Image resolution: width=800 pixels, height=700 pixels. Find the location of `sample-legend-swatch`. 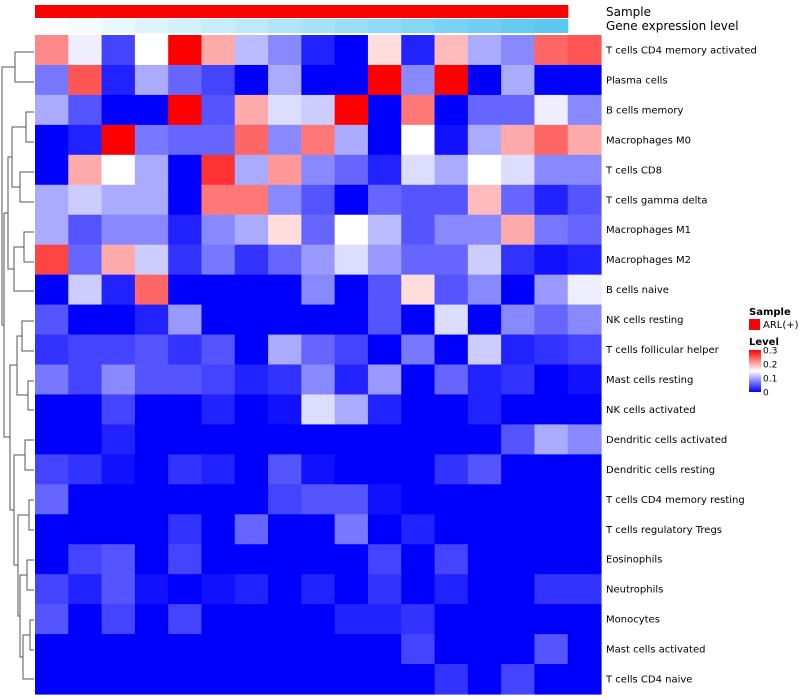

sample-legend-swatch is located at coordinates (754, 324).